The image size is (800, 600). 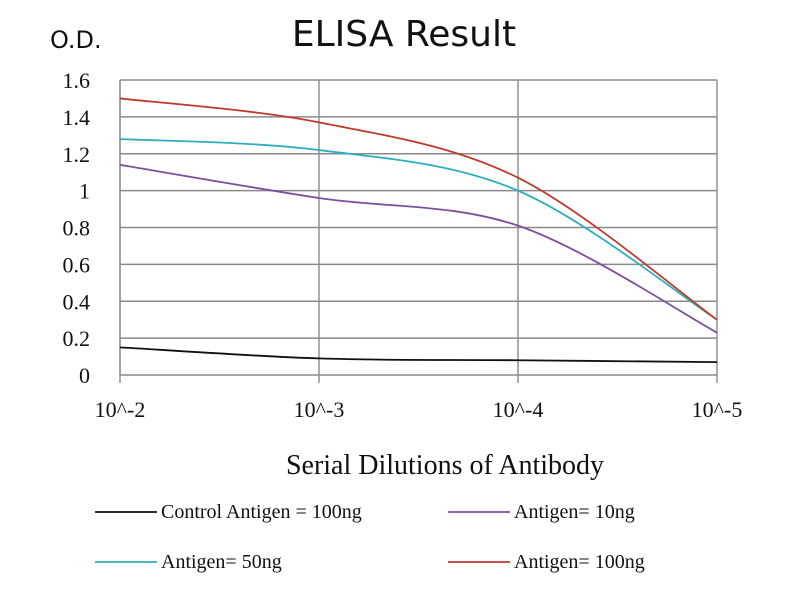 What do you see at coordinates (76, 40) in the screenshot?
I see `y-axis-label: O.D.` at bounding box center [76, 40].